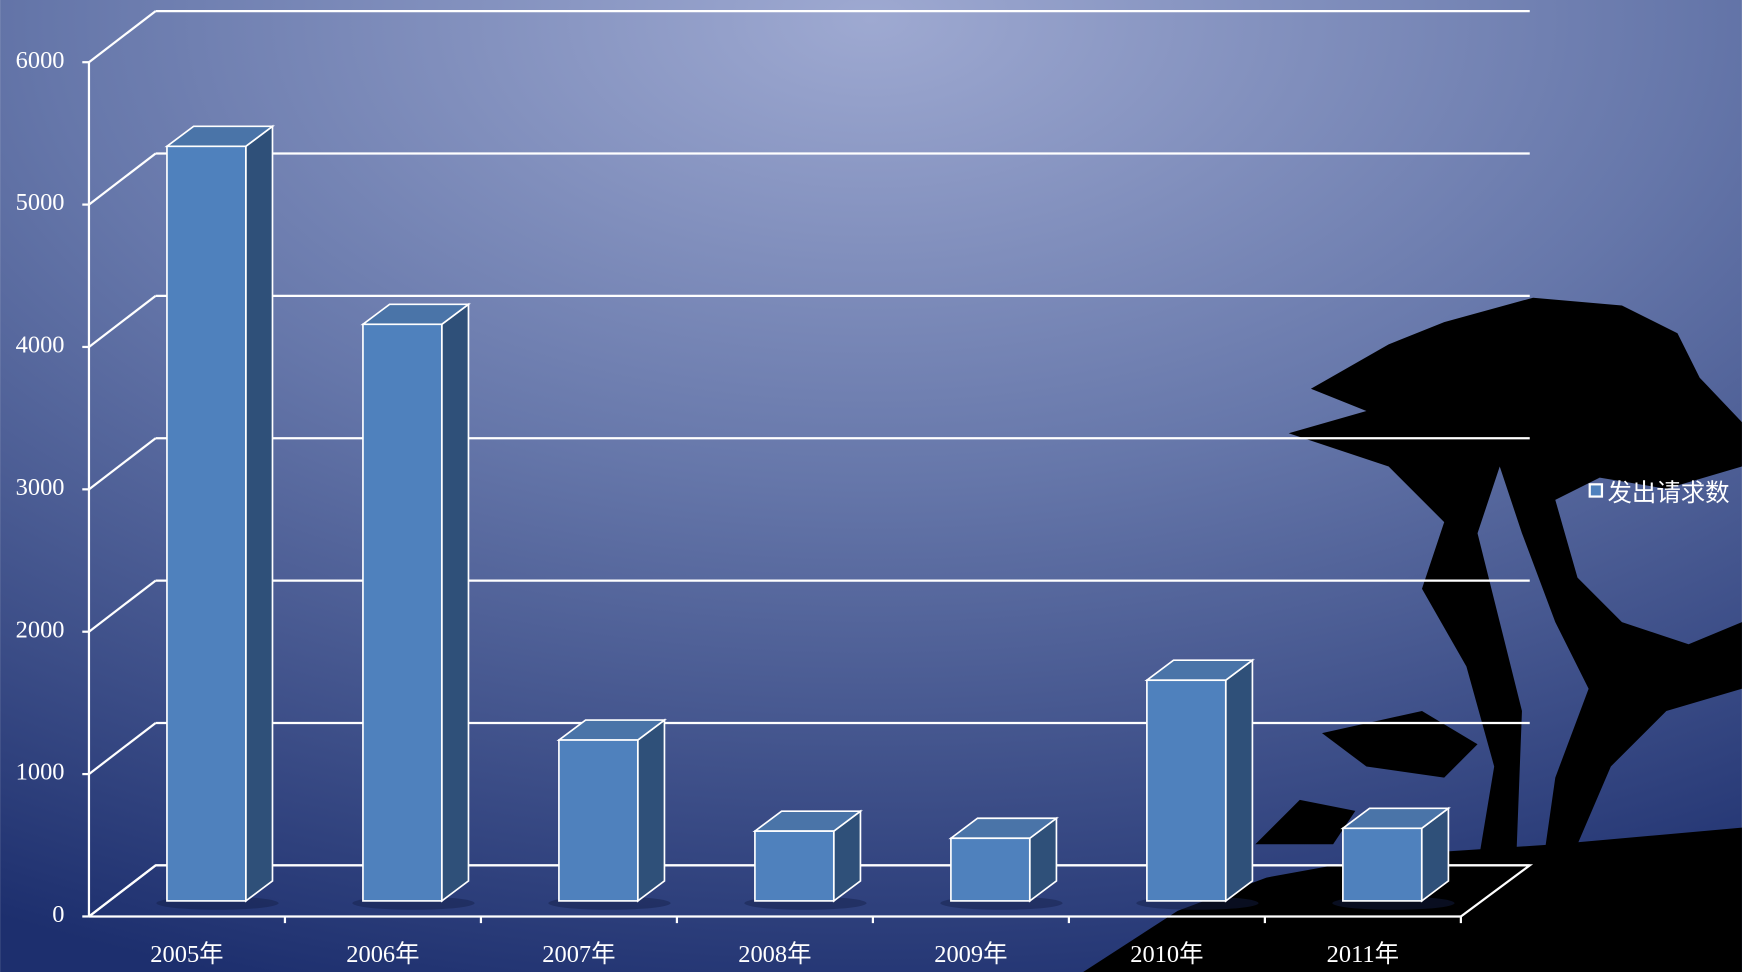  I want to click on y-tick-label: 1000, so click(40, 772).